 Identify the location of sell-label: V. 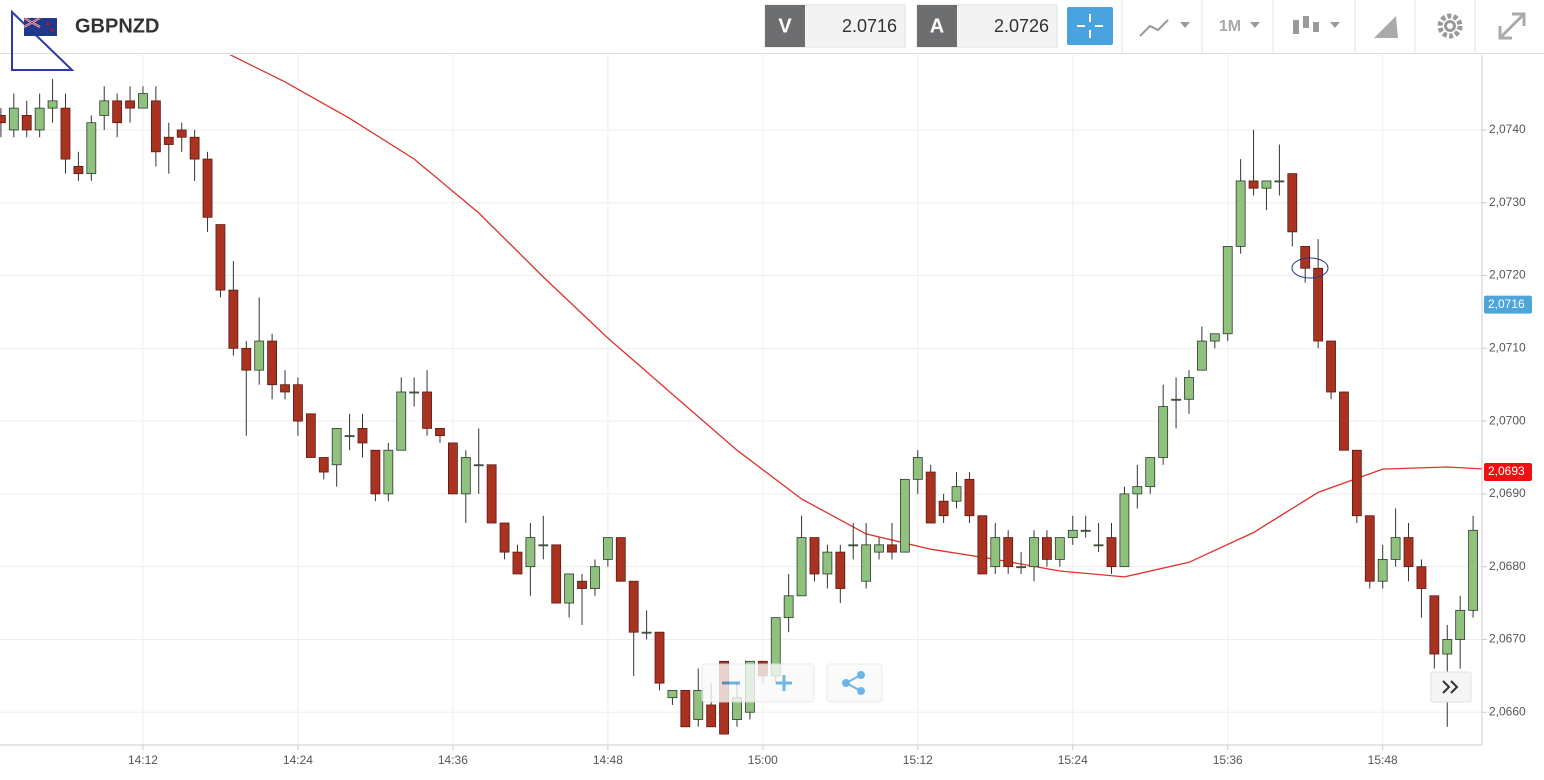
(785, 26).